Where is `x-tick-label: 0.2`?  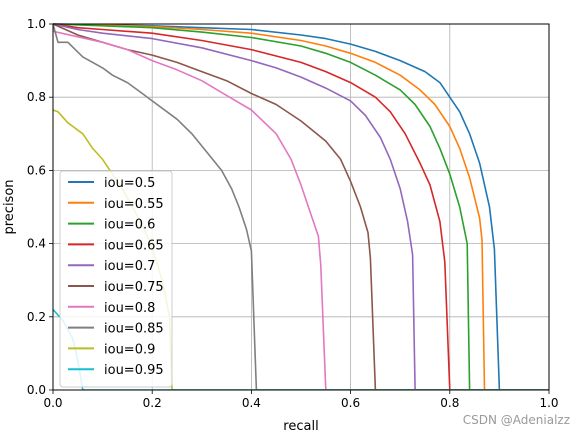 x-tick-label: 0.2 is located at coordinates (152, 403).